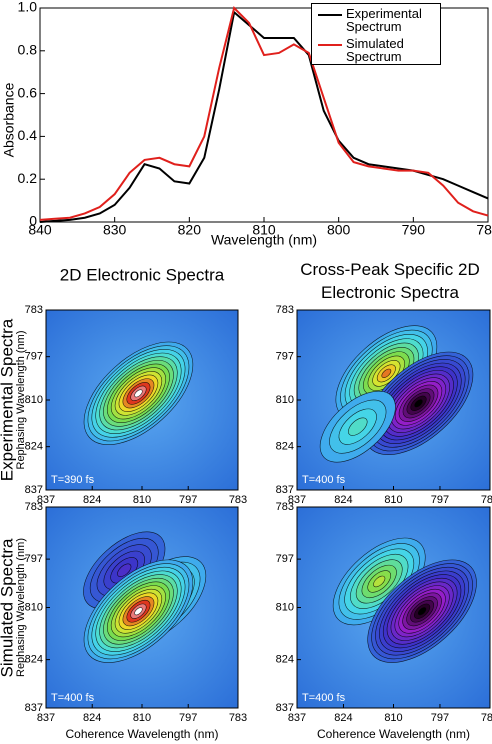 This screenshot has width=492, height=744. Describe the element at coordinates (264, 240) in the screenshot. I see `x-axis-label: Wavelength (nm)` at that location.